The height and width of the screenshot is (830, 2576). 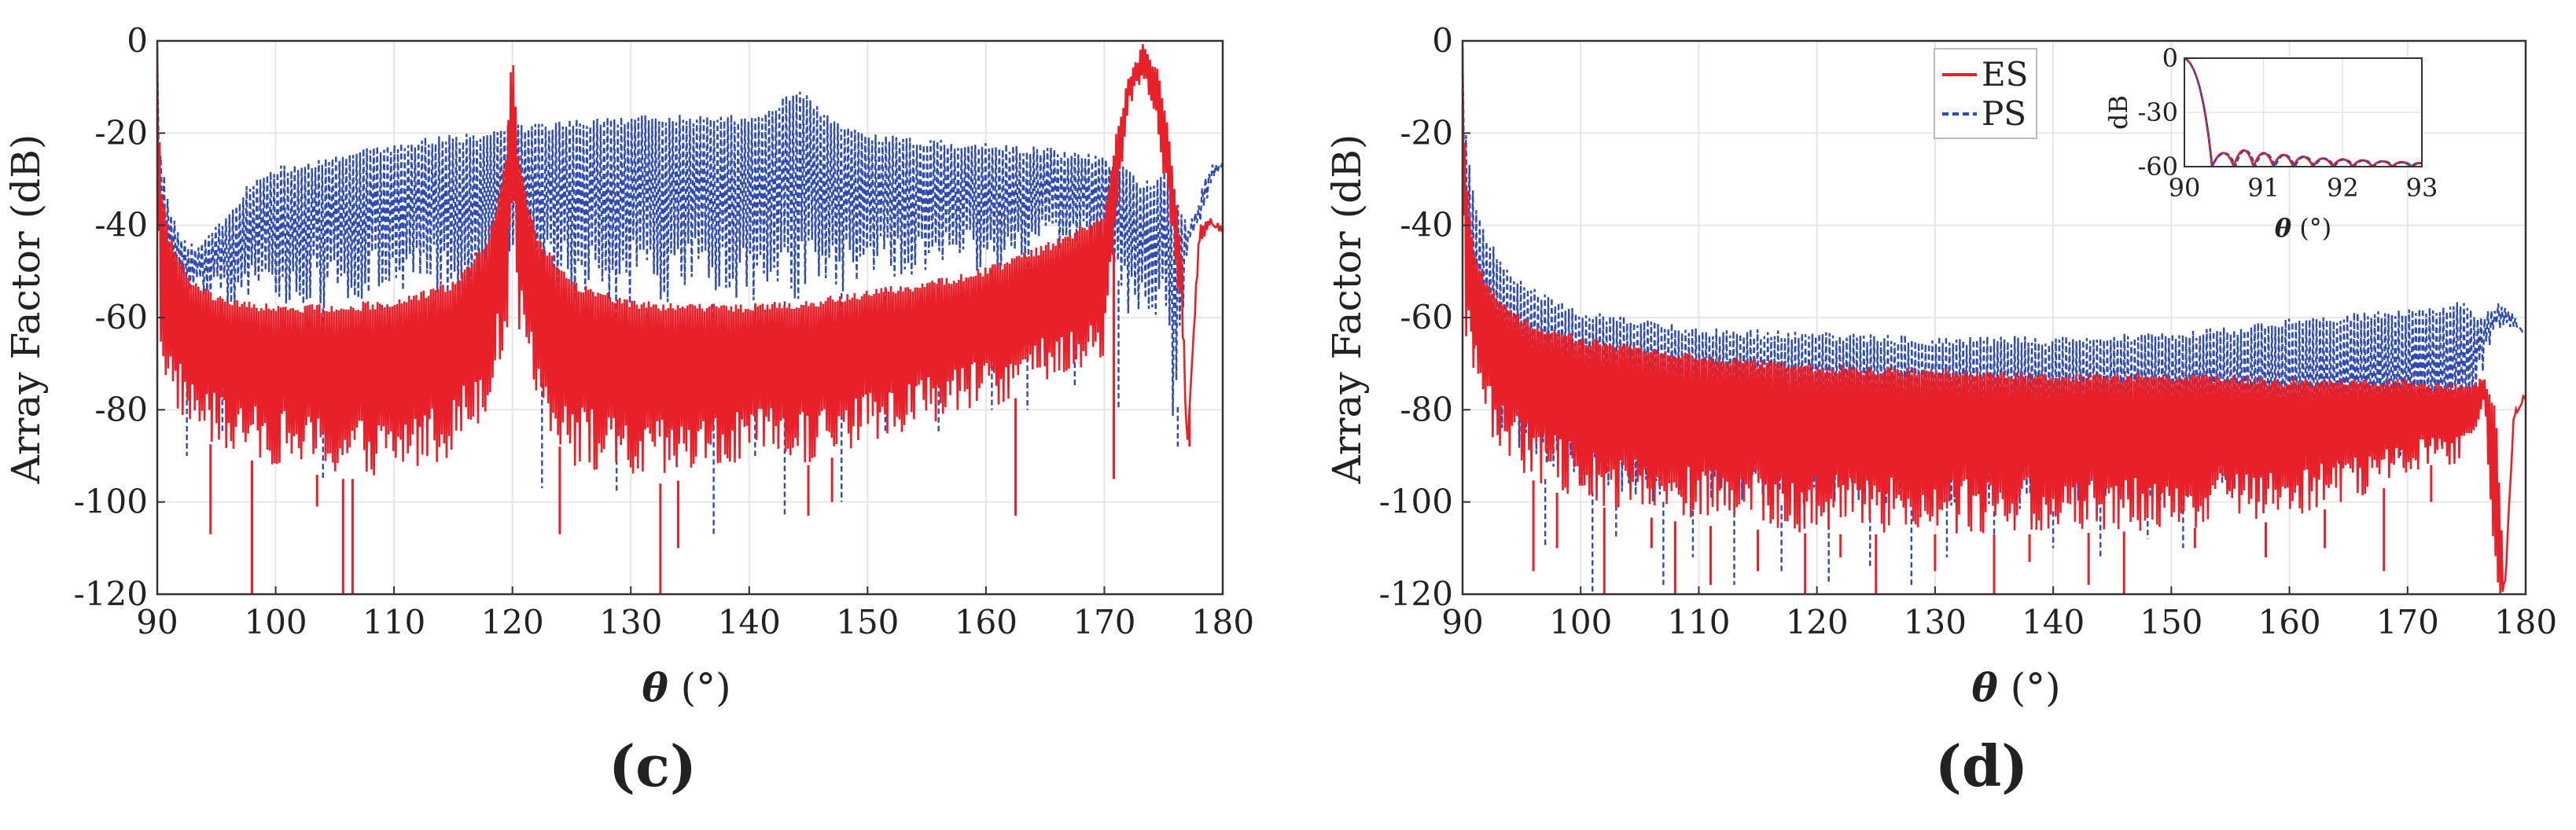 What do you see at coordinates (2157, 167) in the screenshot?
I see `inset-y-tick-label: -60` at bounding box center [2157, 167].